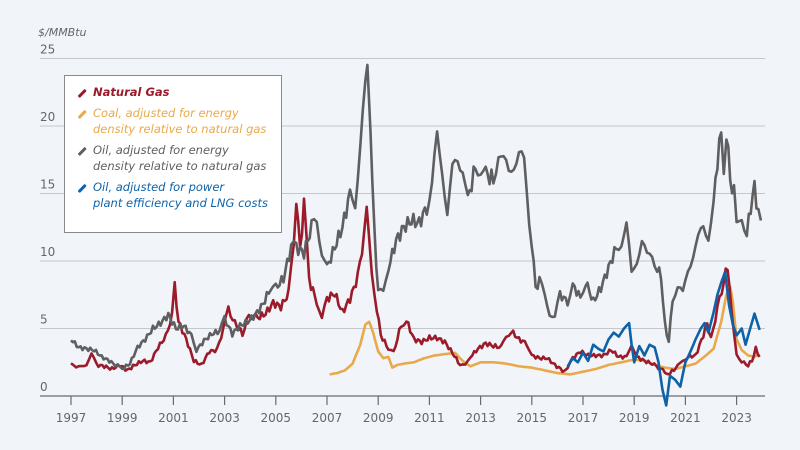 This screenshot has height=450, width=800. Describe the element at coordinates (176, 92) in the screenshot. I see `legend-item: Natural Gas` at that location.